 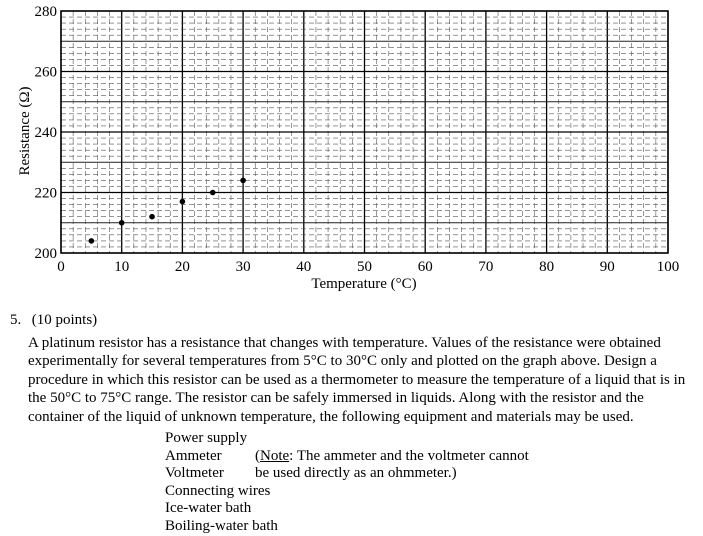 I want to click on question-points: (10 points), so click(x=64, y=320).